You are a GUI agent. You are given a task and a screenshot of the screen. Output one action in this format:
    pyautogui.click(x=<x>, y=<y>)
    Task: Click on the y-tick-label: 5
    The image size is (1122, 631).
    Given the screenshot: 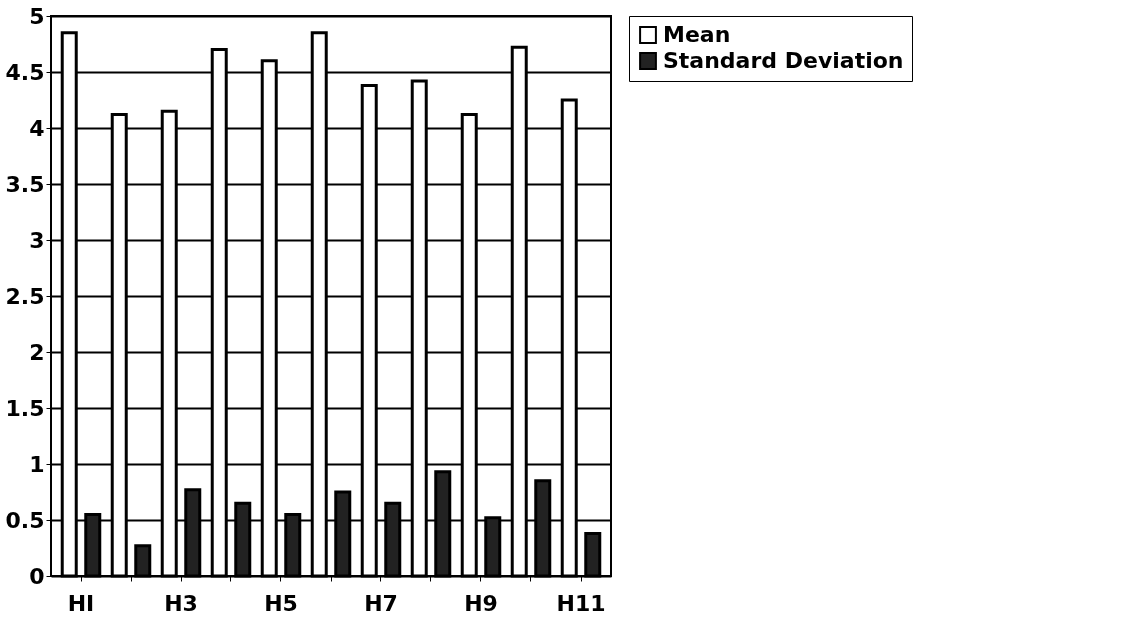 What is the action you would take?
    pyautogui.click(x=37, y=16)
    